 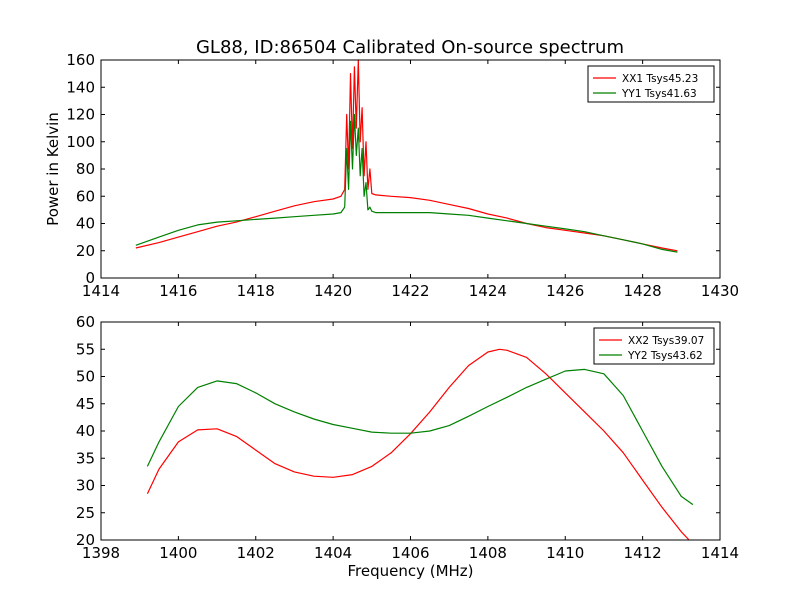 I want to click on legend-2: XX2 Tsys39.07 YY2 Tsys43.62, so click(x=654, y=346).